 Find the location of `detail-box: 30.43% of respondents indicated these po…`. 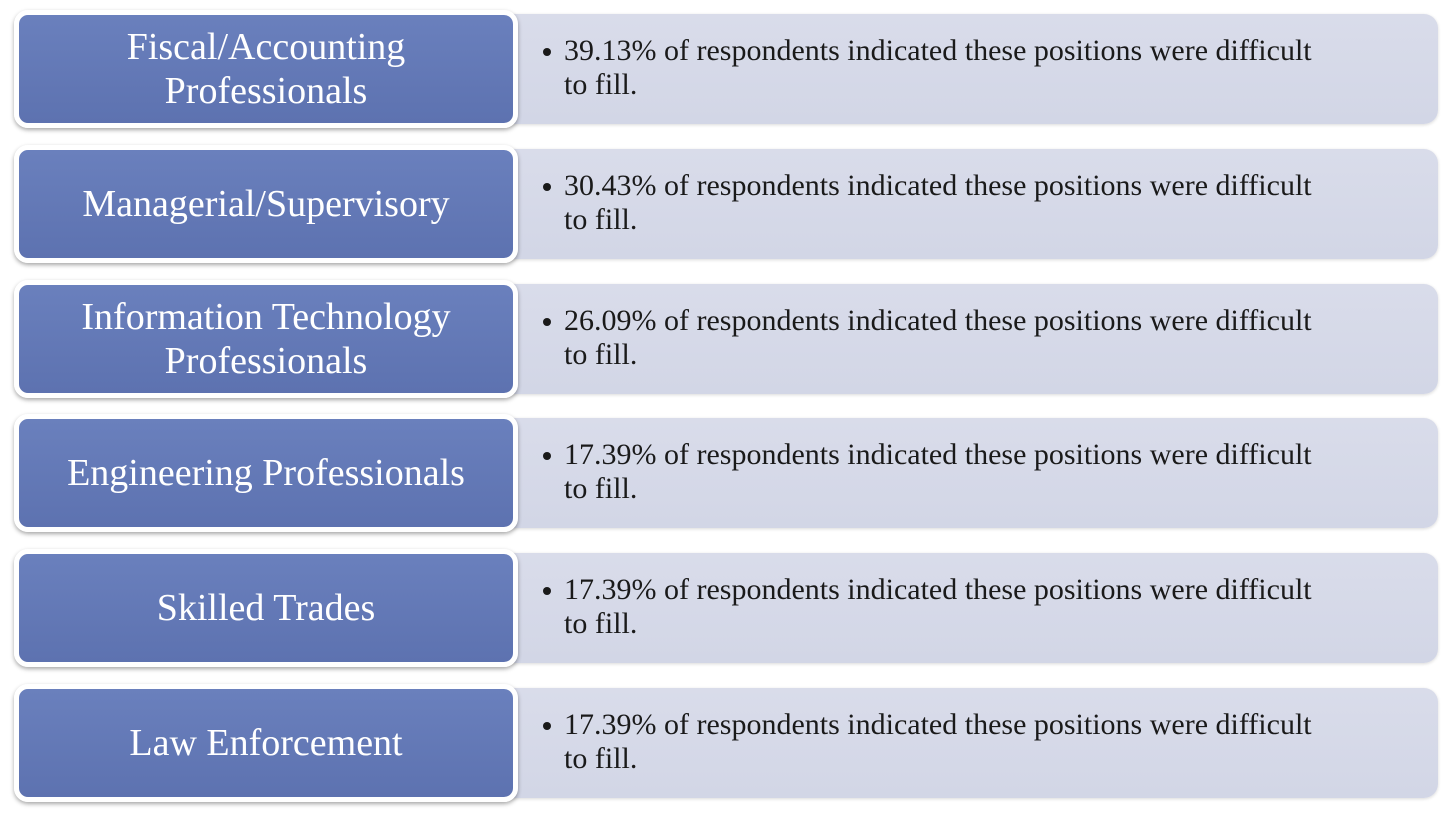

detail-box: 30.43% of respondents indicated these po… is located at coordinates (969, 203).